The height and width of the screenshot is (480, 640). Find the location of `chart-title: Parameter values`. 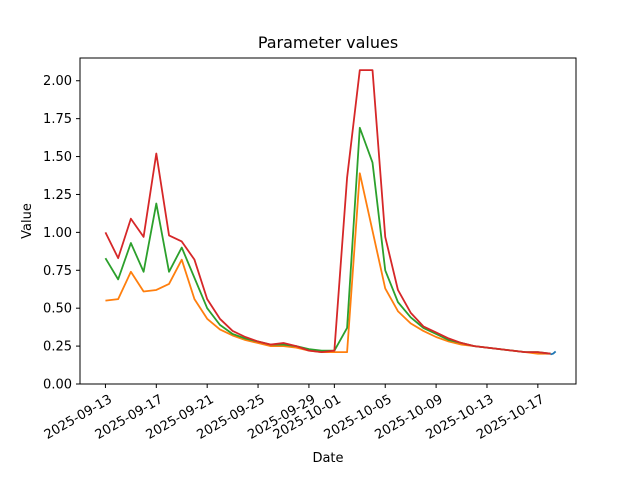

chart-title: Parameter values is located at coordinates (328, 42).